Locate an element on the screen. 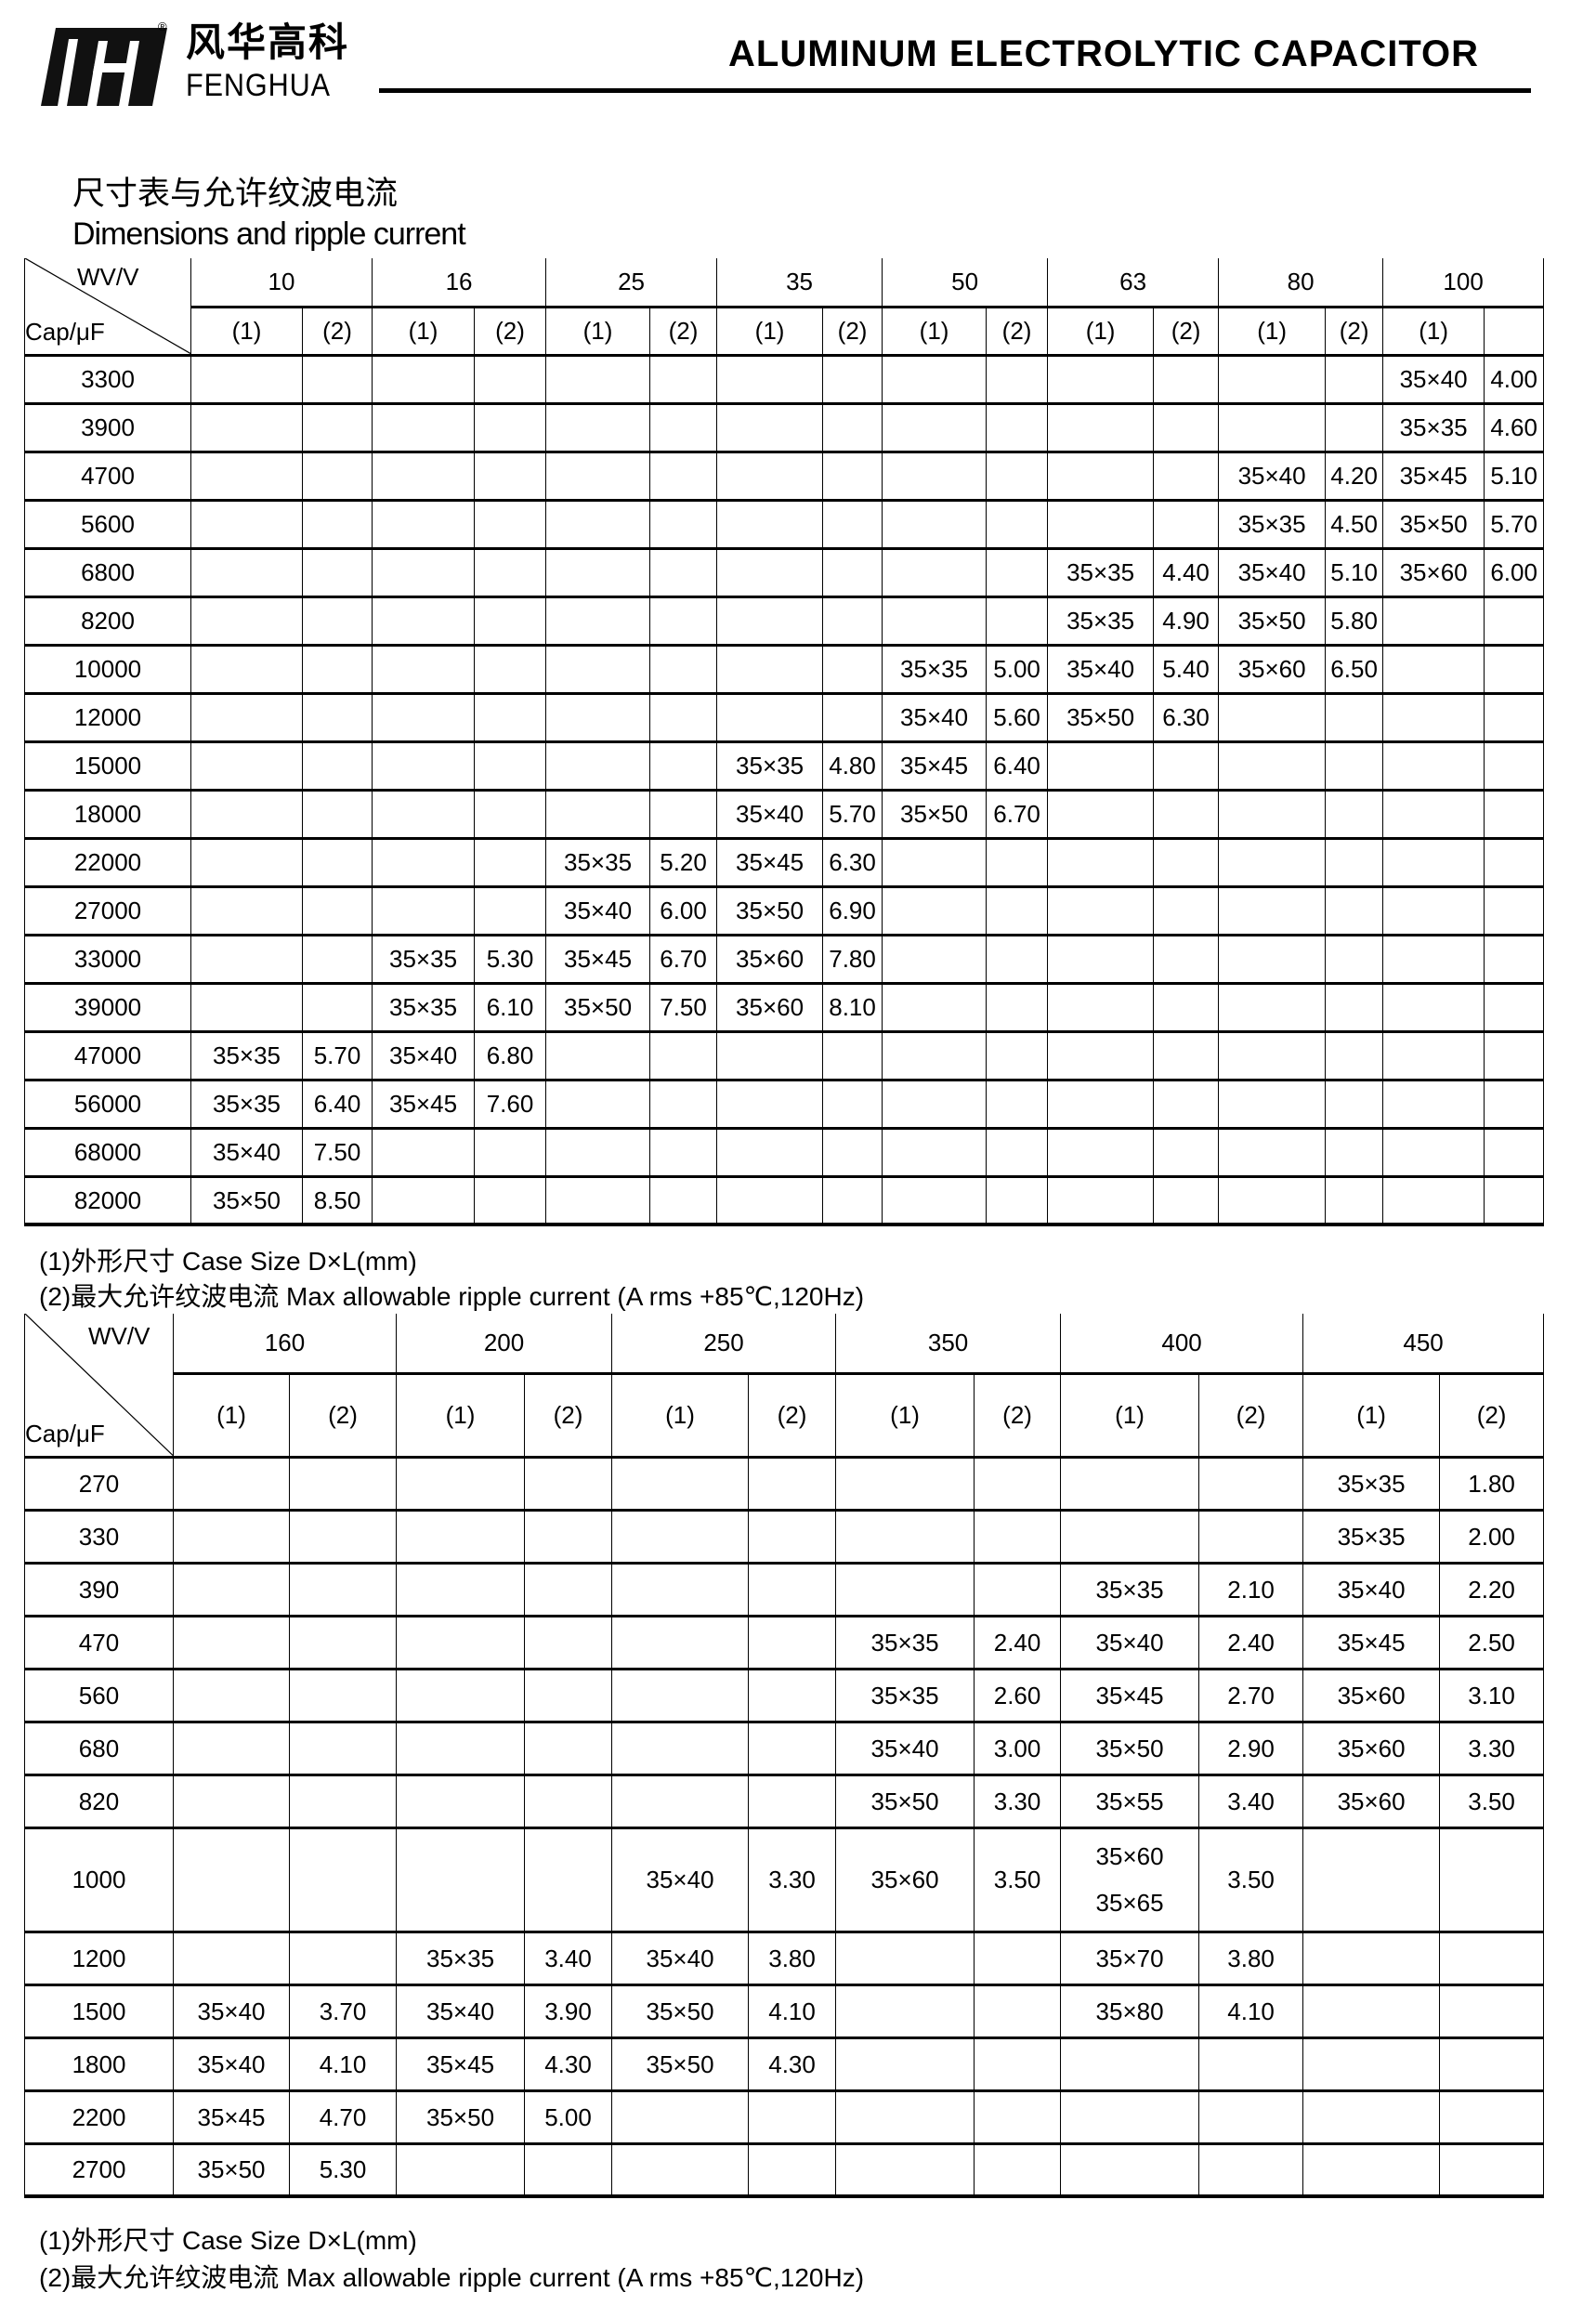 The width and height of the screenshot is (1596, 2318). cell-line: 3.90 is located at coordinates (568, 2011).